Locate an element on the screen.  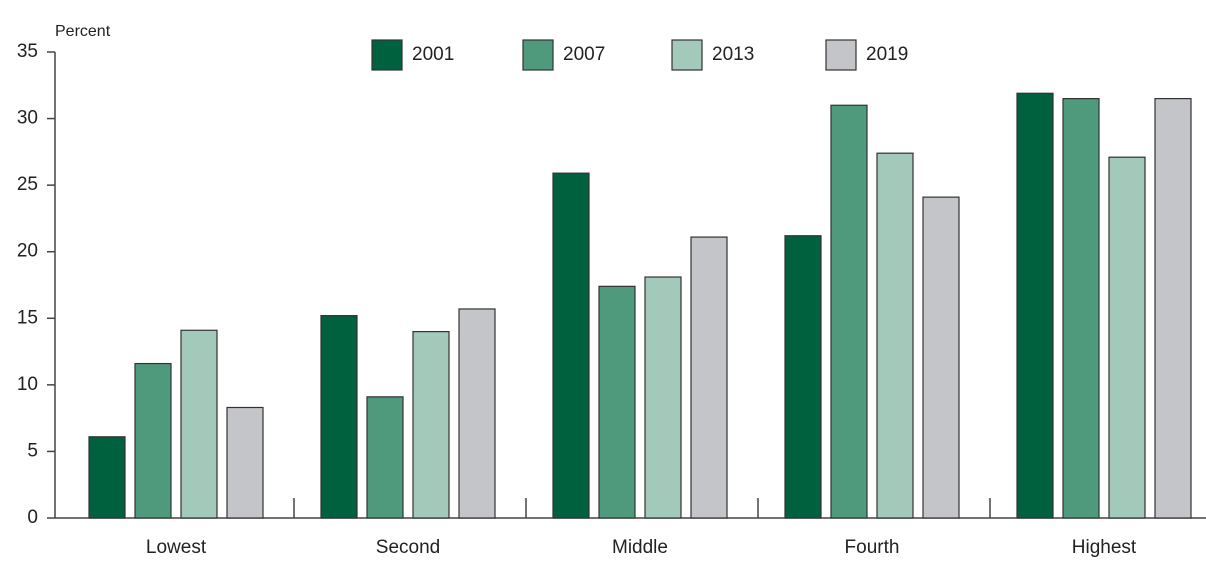
y-tick-label: 10 is located at coordinates (27, 384).